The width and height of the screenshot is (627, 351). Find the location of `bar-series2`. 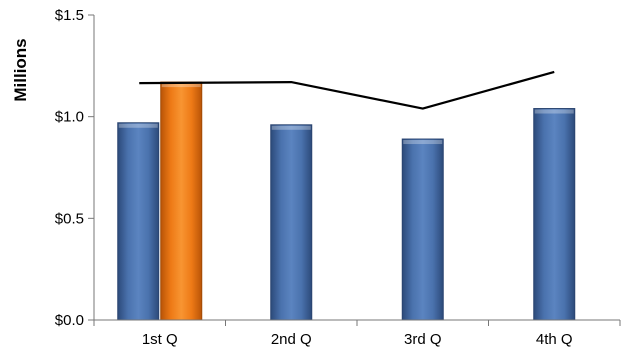

bar-series2 is located at coordinates (181, 201).